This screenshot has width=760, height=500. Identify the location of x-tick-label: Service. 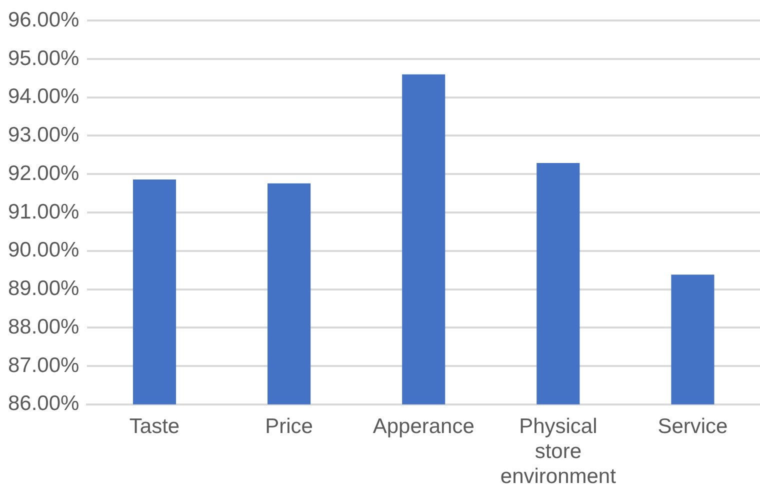
(693, 426).